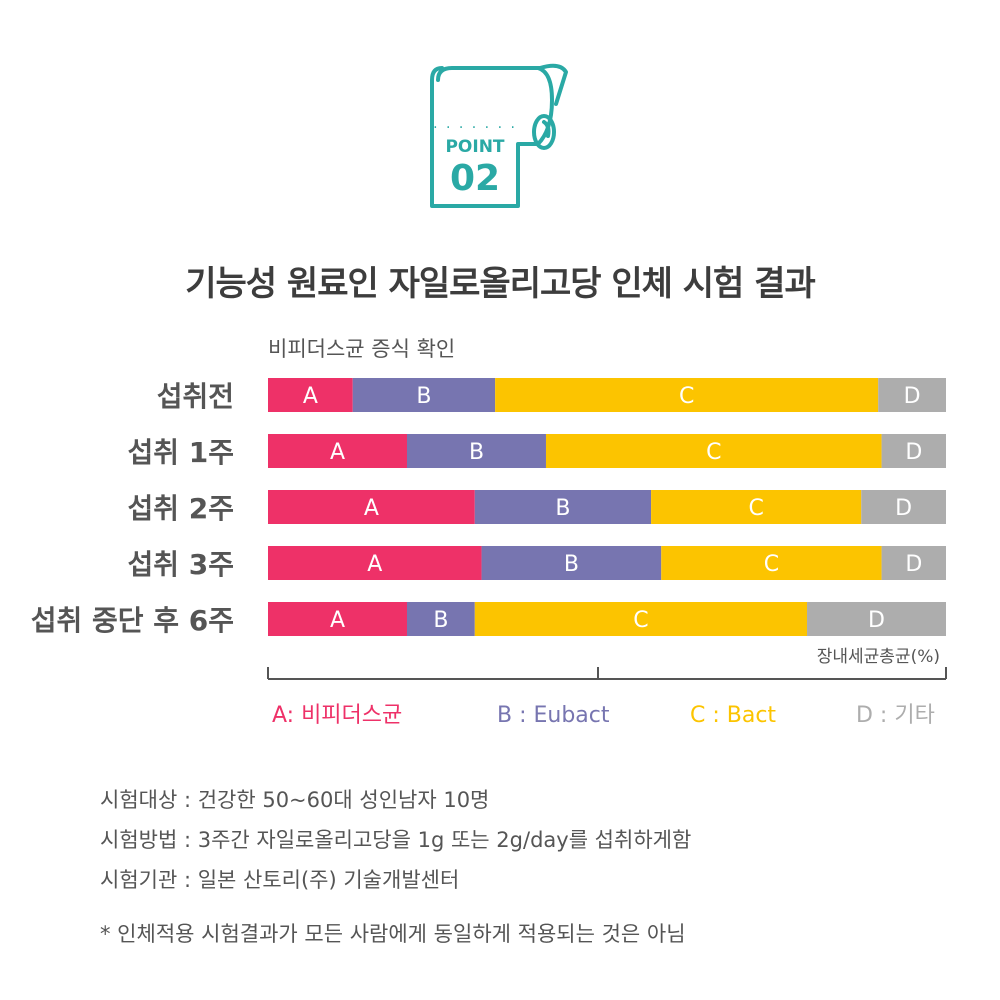 The image size is (1000, 1000). Describe the element at coordinates (180, 452) in the screenshot. I see `category-label: 섭취 1주` at that location.